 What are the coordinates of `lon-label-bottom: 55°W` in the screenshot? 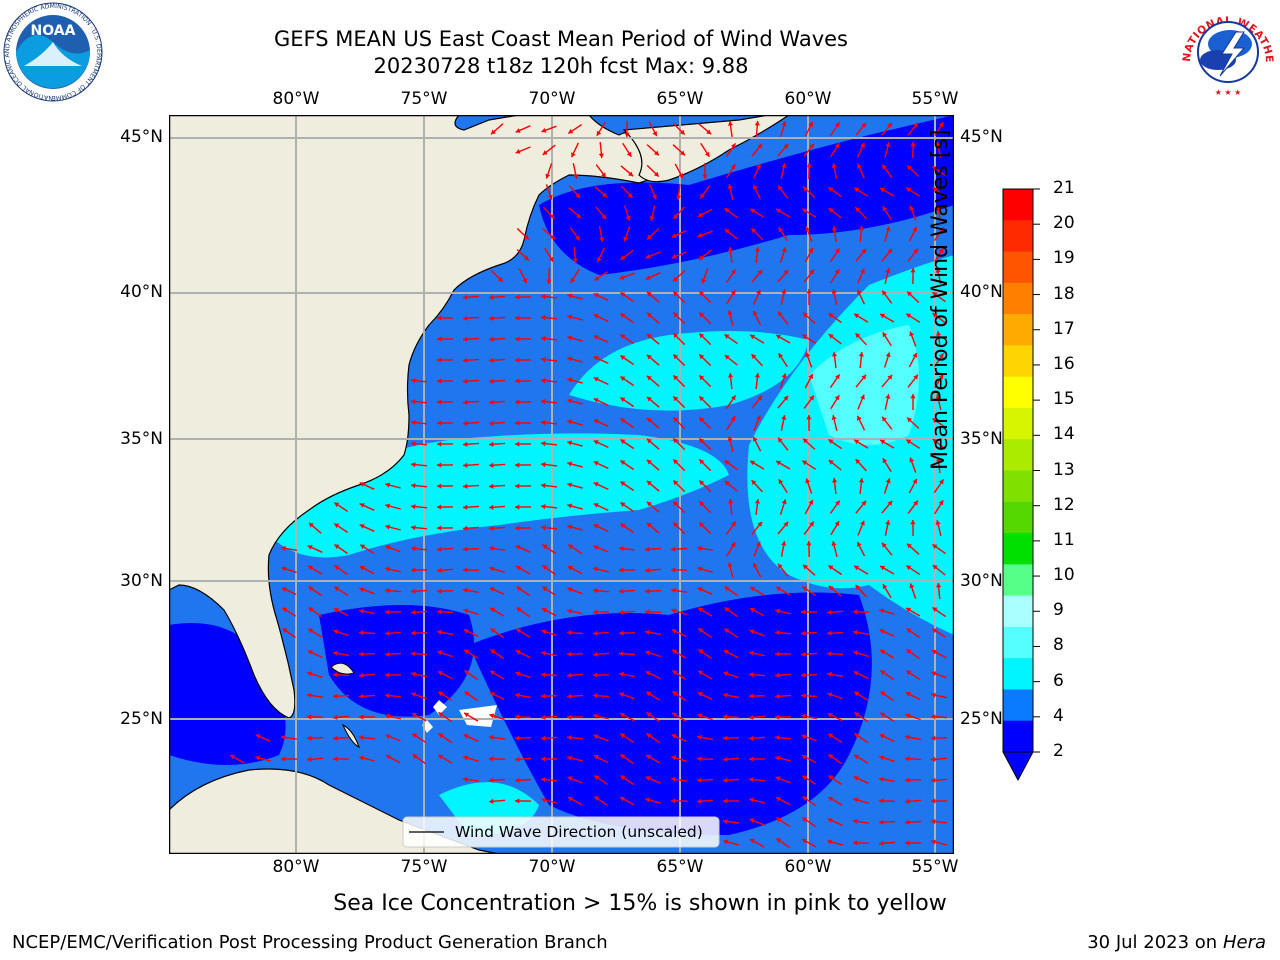 It's located at (935, 867).